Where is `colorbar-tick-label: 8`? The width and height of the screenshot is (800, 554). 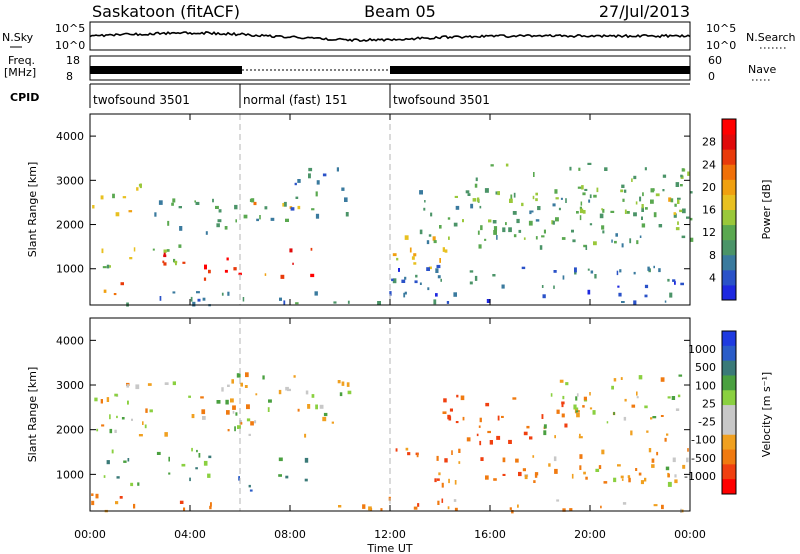 colorbar-tick-label: 8 is located at coordinates (712, 255).